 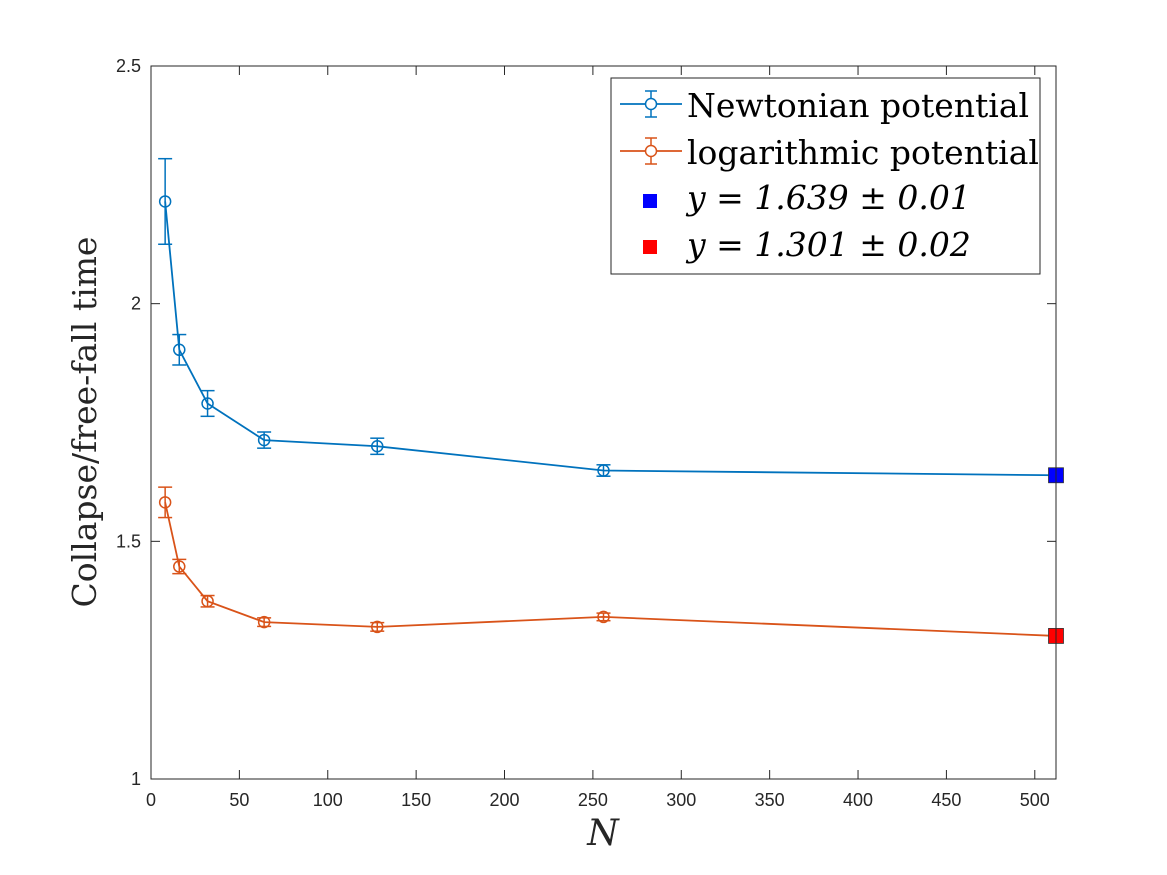 What do you see at coordinates (828, 197) in the screenshot?
I see `legend-label-blue-fit: y = 1.639 ± 0.01` at bounding box center [828, 197].